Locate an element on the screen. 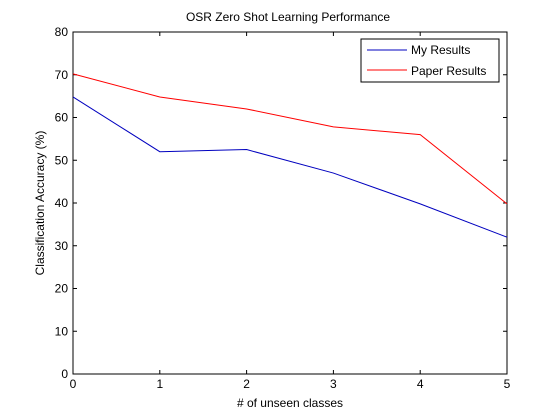  legend-label-paper-results: Paper Results is located at coordinates (448, 71).